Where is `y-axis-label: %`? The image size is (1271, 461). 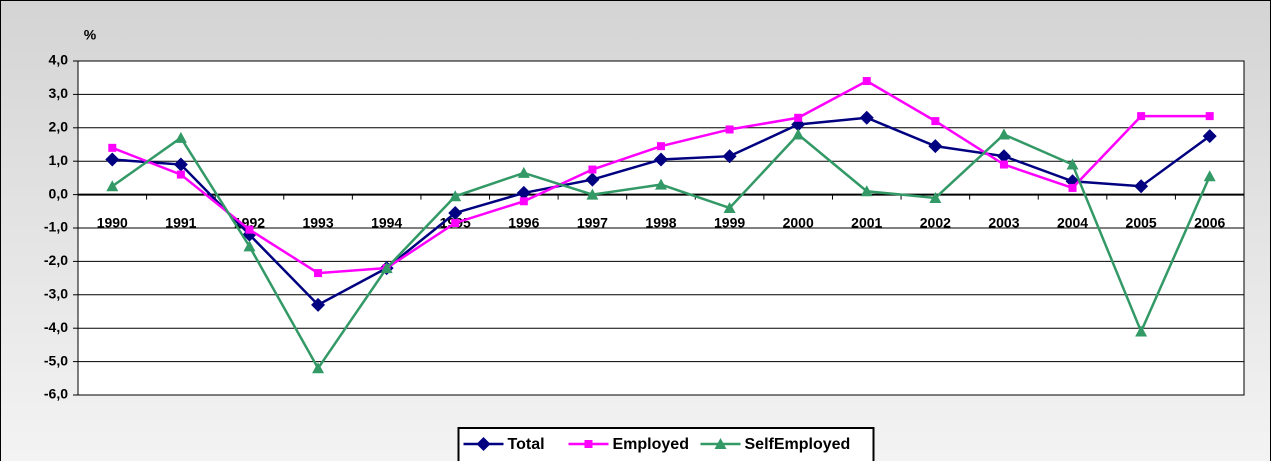
y-axis-label: % is located at coordinates (90, 35).